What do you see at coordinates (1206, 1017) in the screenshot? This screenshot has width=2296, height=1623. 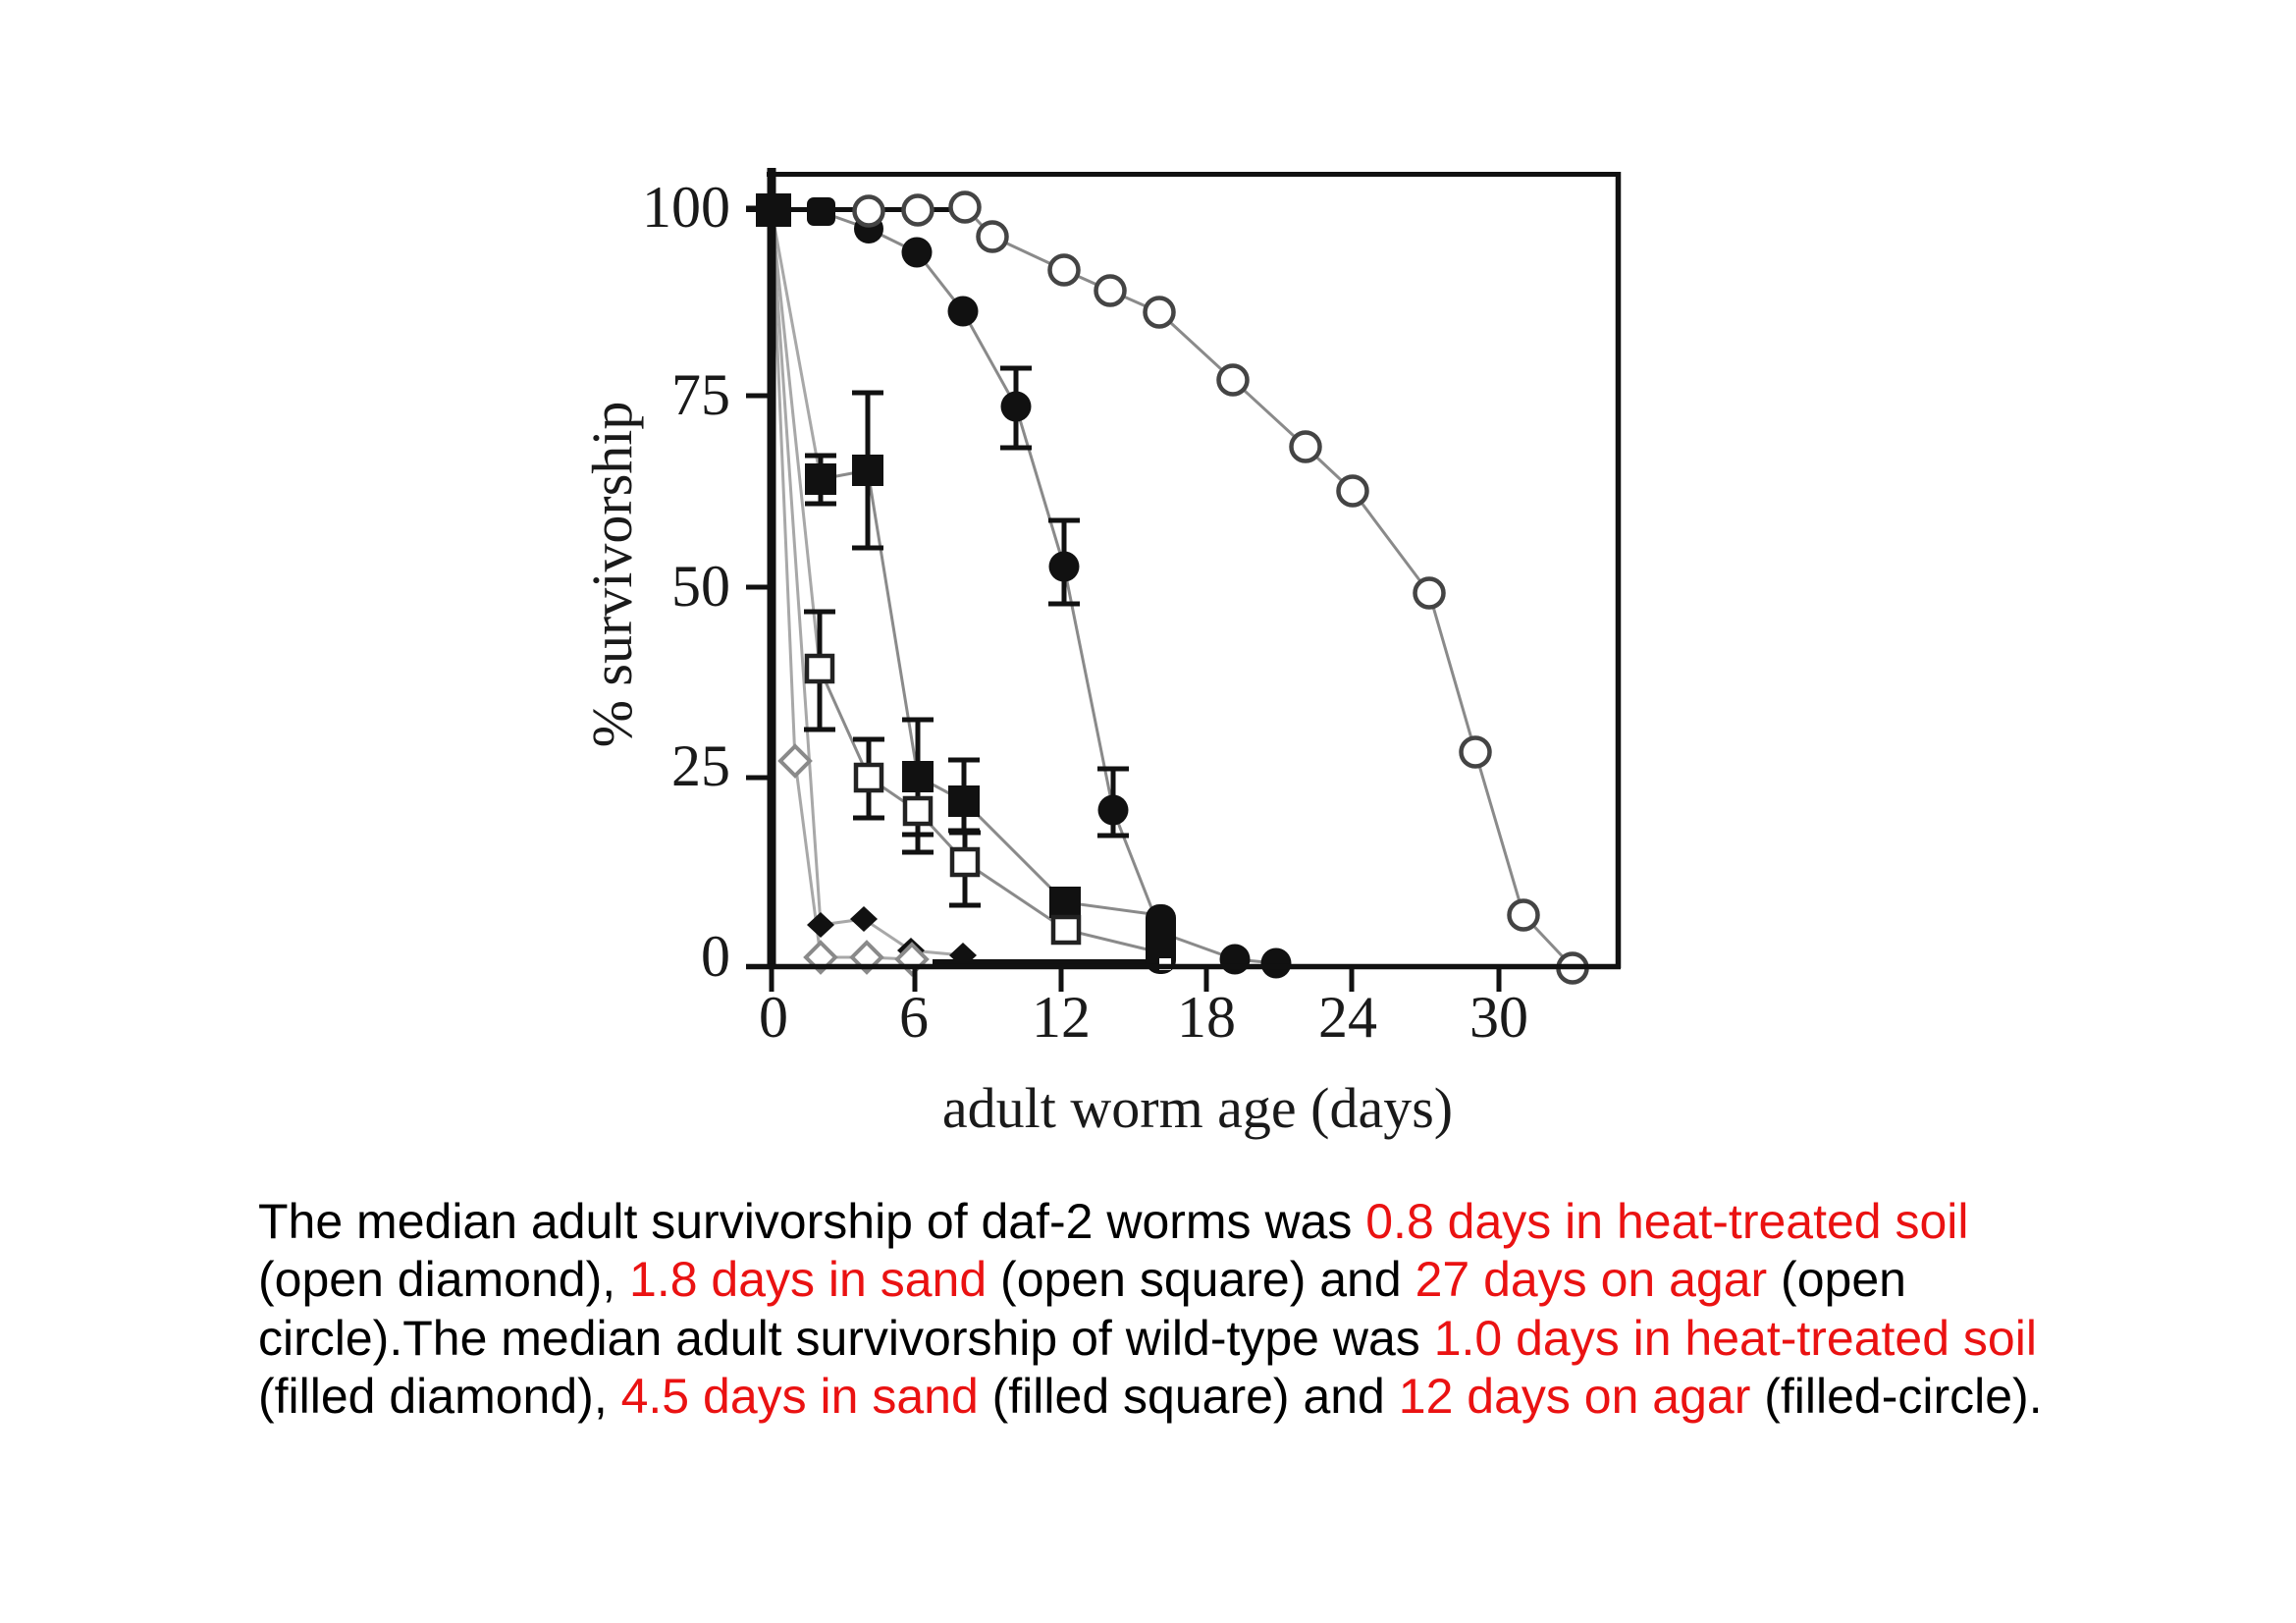 I see `svg-text: 18` at bounding box center [1206, 1017].